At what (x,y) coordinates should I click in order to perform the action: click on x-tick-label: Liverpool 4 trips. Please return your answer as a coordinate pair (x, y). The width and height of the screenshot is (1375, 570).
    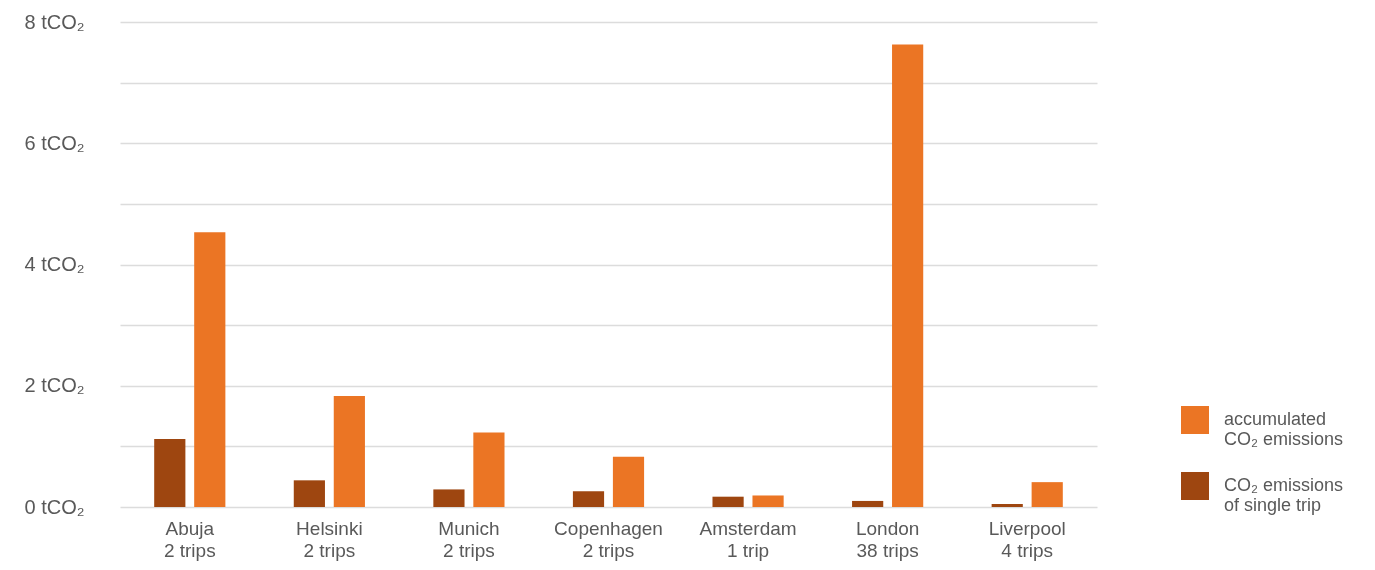
    Looking at the image, I should click on (1027, 539).